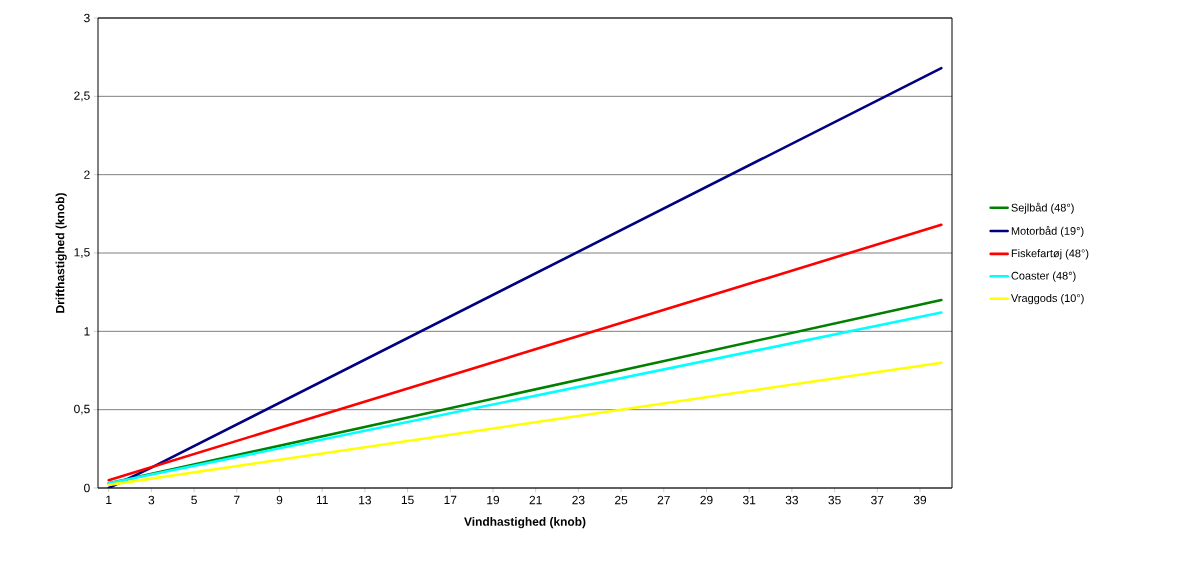 This screenshot has height=576, width=1202. Describe the element at coordinates (663, 500) in the screenshot. I see `x-tick-label: 27` at that location.